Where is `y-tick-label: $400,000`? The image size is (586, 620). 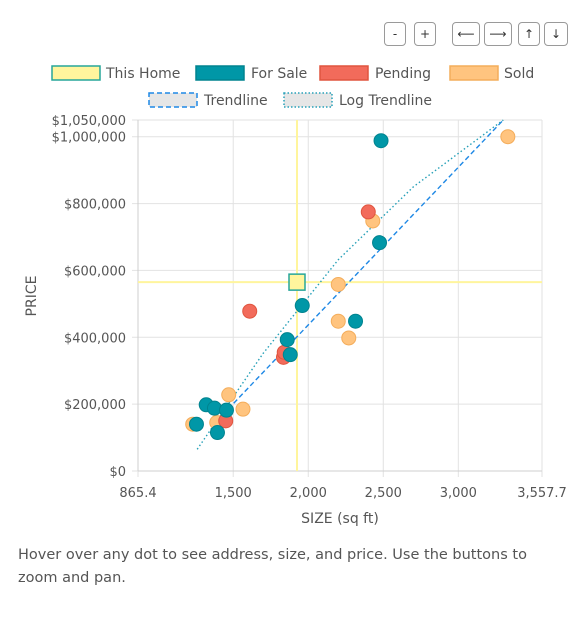
y-tick-label: $400,000 is located at coordinates (95, 338).